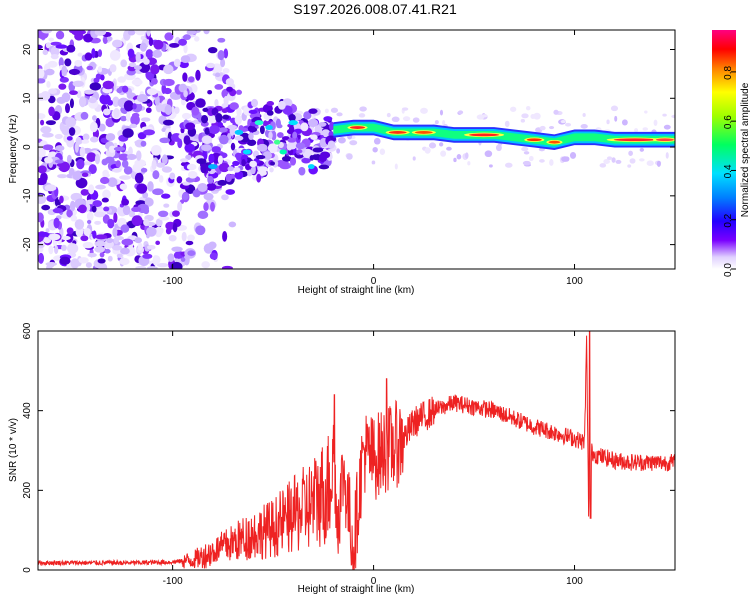  Describe the element at coordinates (27, 570) in the screenshot. I see `snr-y-tick-label: 0` at that location.